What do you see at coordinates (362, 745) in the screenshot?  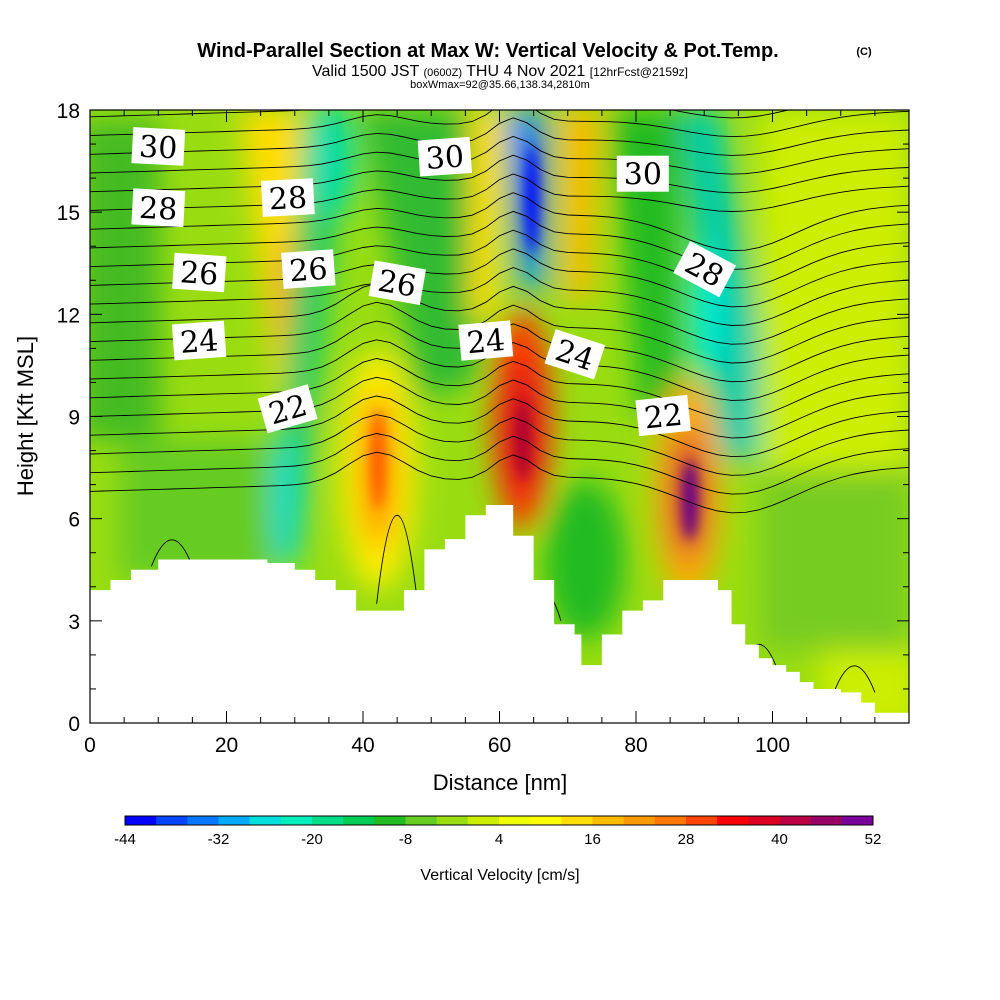 I see `x-tick-label: 40` at bounding box center [362, 745].